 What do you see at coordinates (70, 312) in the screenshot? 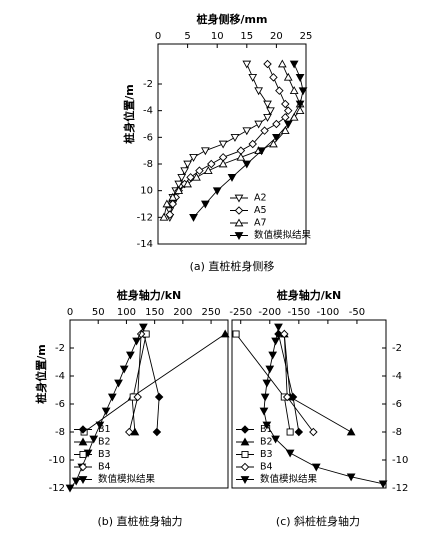
I see `x-tick-label: 0` at bounding box center [70, 312].